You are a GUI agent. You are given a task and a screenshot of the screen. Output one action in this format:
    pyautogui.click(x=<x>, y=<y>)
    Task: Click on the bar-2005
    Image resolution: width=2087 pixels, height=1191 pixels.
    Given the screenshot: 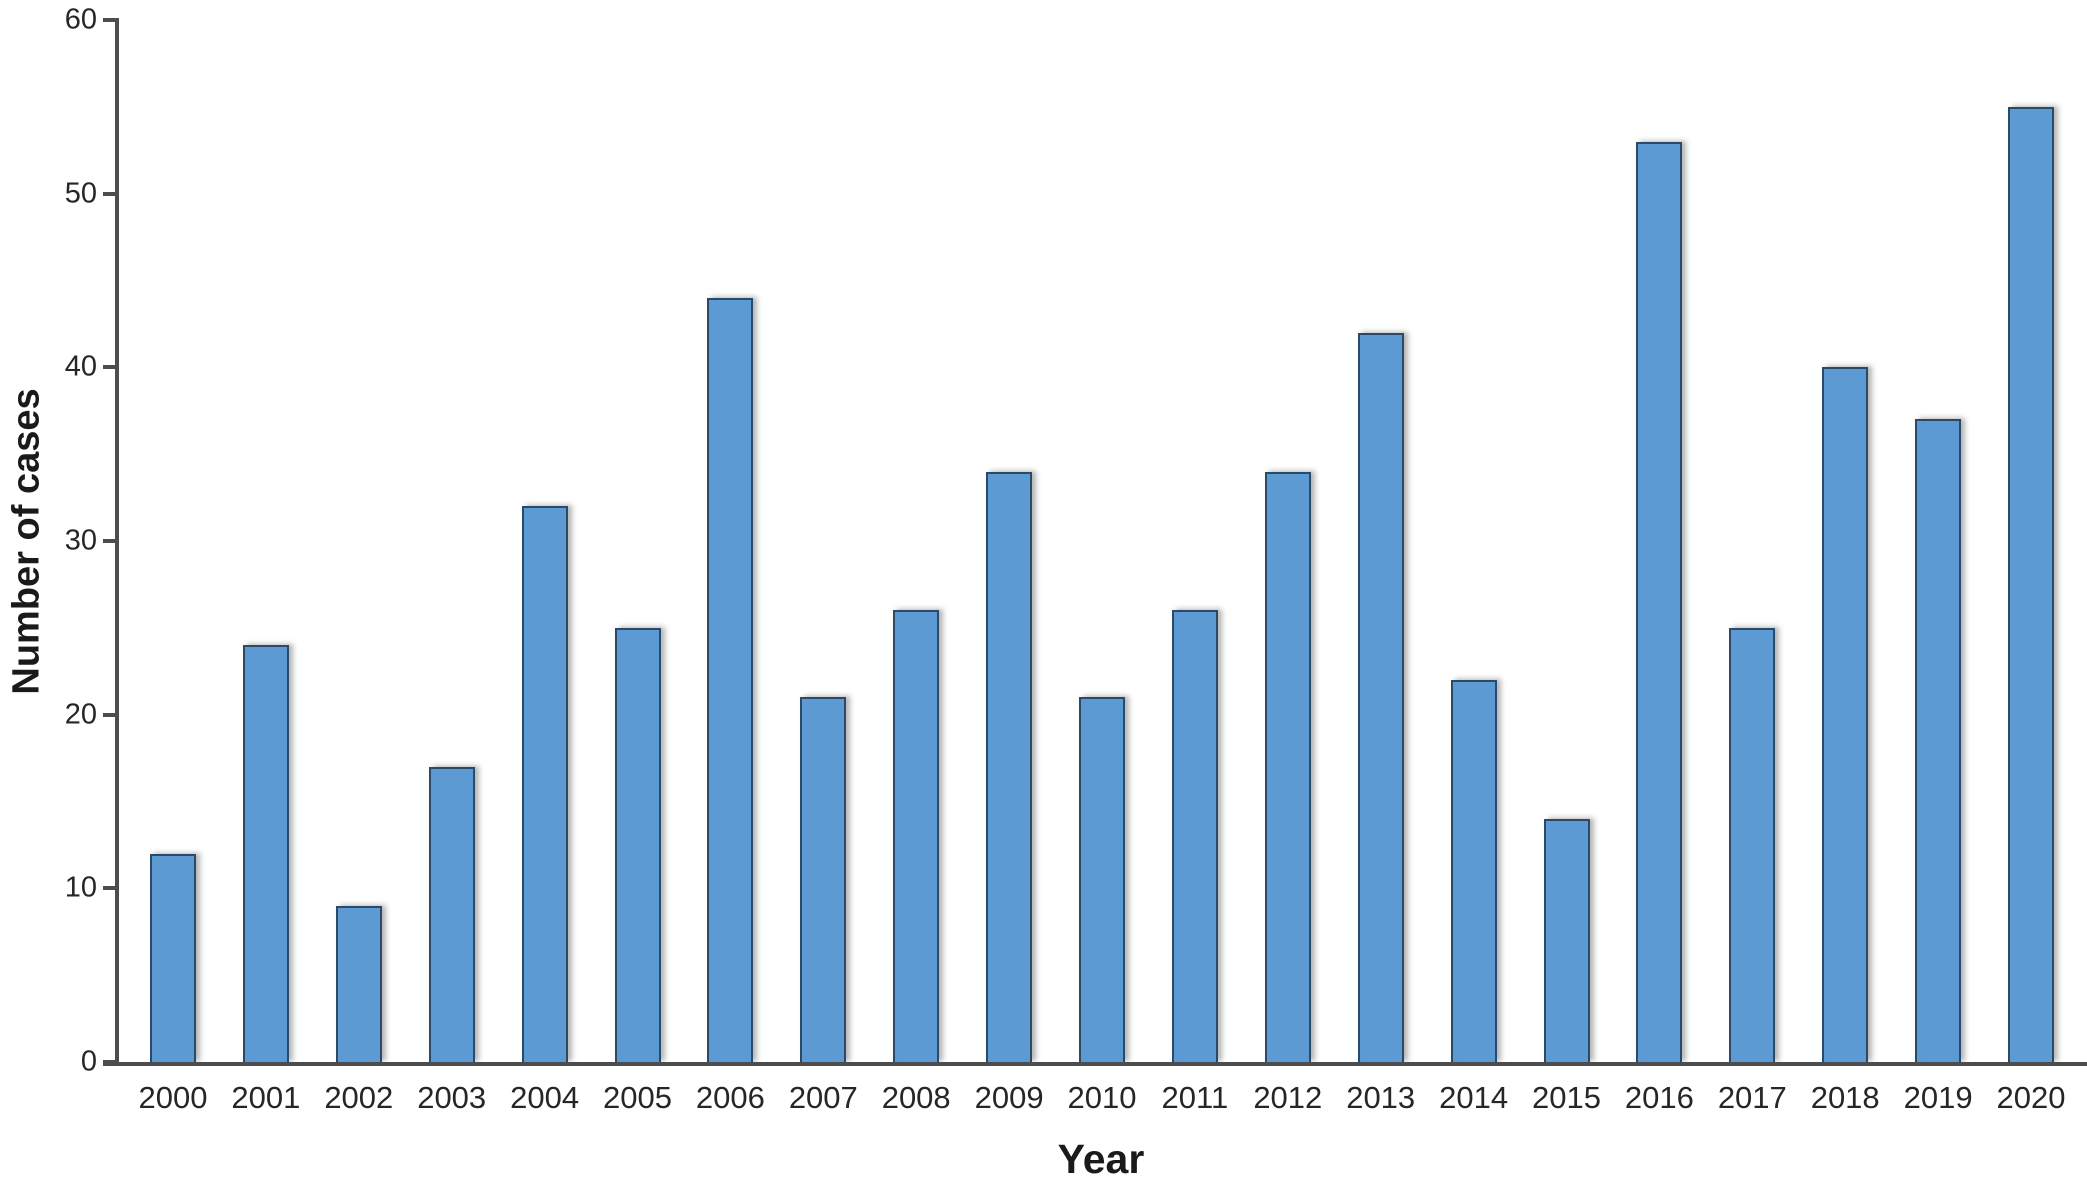 What is the action you would take?
    pyautogui.click(x=637, y=844)
    